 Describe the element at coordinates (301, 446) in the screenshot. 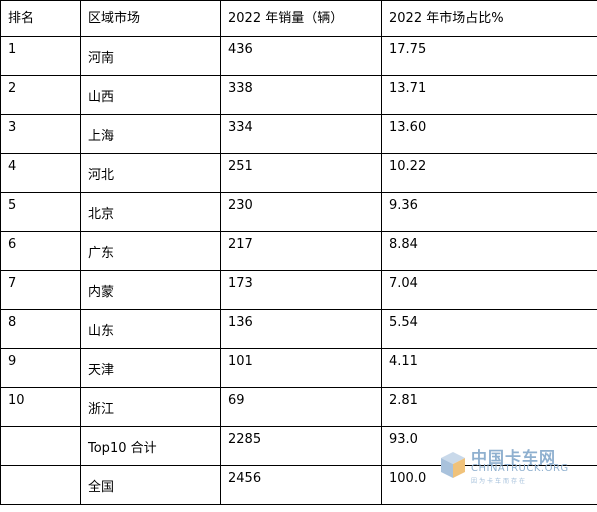

I see `cell-sales: 2285` at that location.